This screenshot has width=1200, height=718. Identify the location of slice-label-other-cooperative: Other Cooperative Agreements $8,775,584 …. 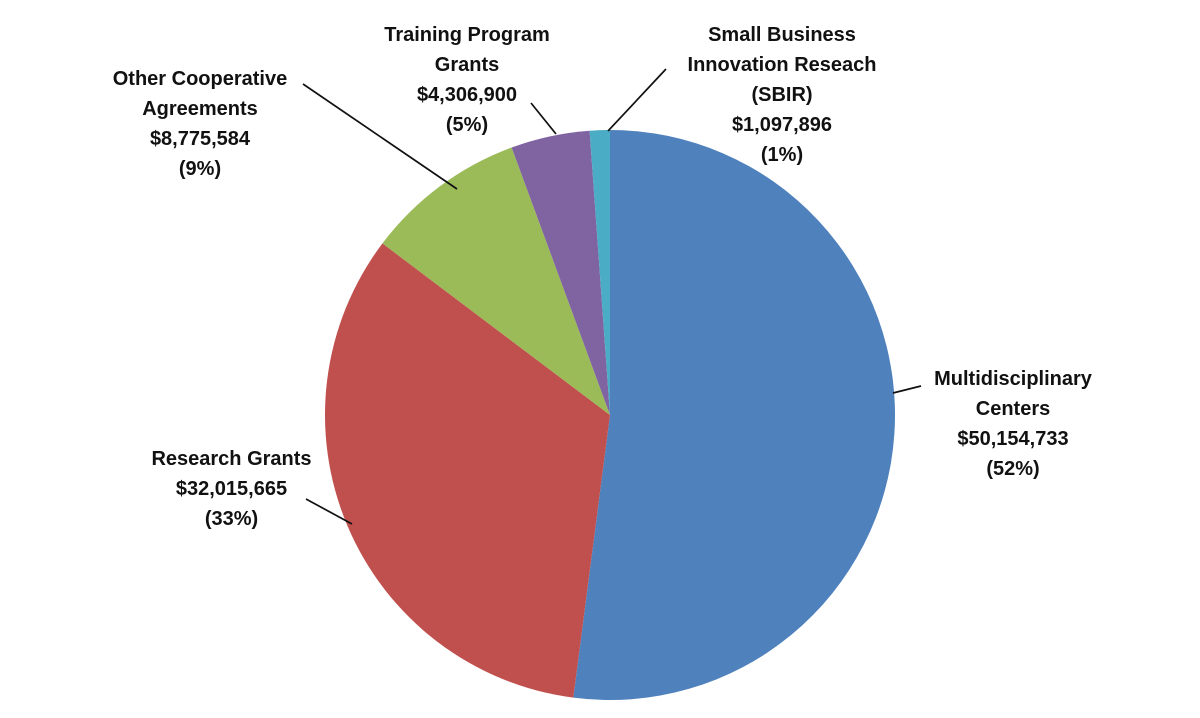
(200, 124).